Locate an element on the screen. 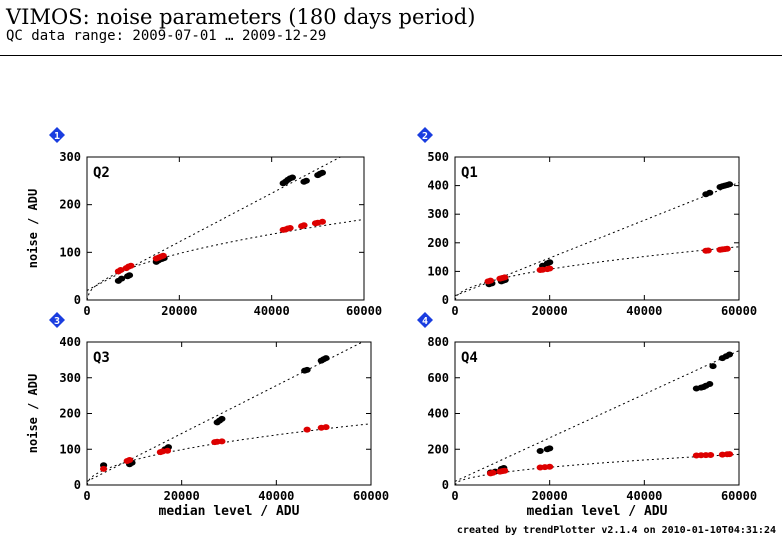 This screenshot has height=542, width=782. quadrant-label: Q3 is located at coordinates (101, 358).